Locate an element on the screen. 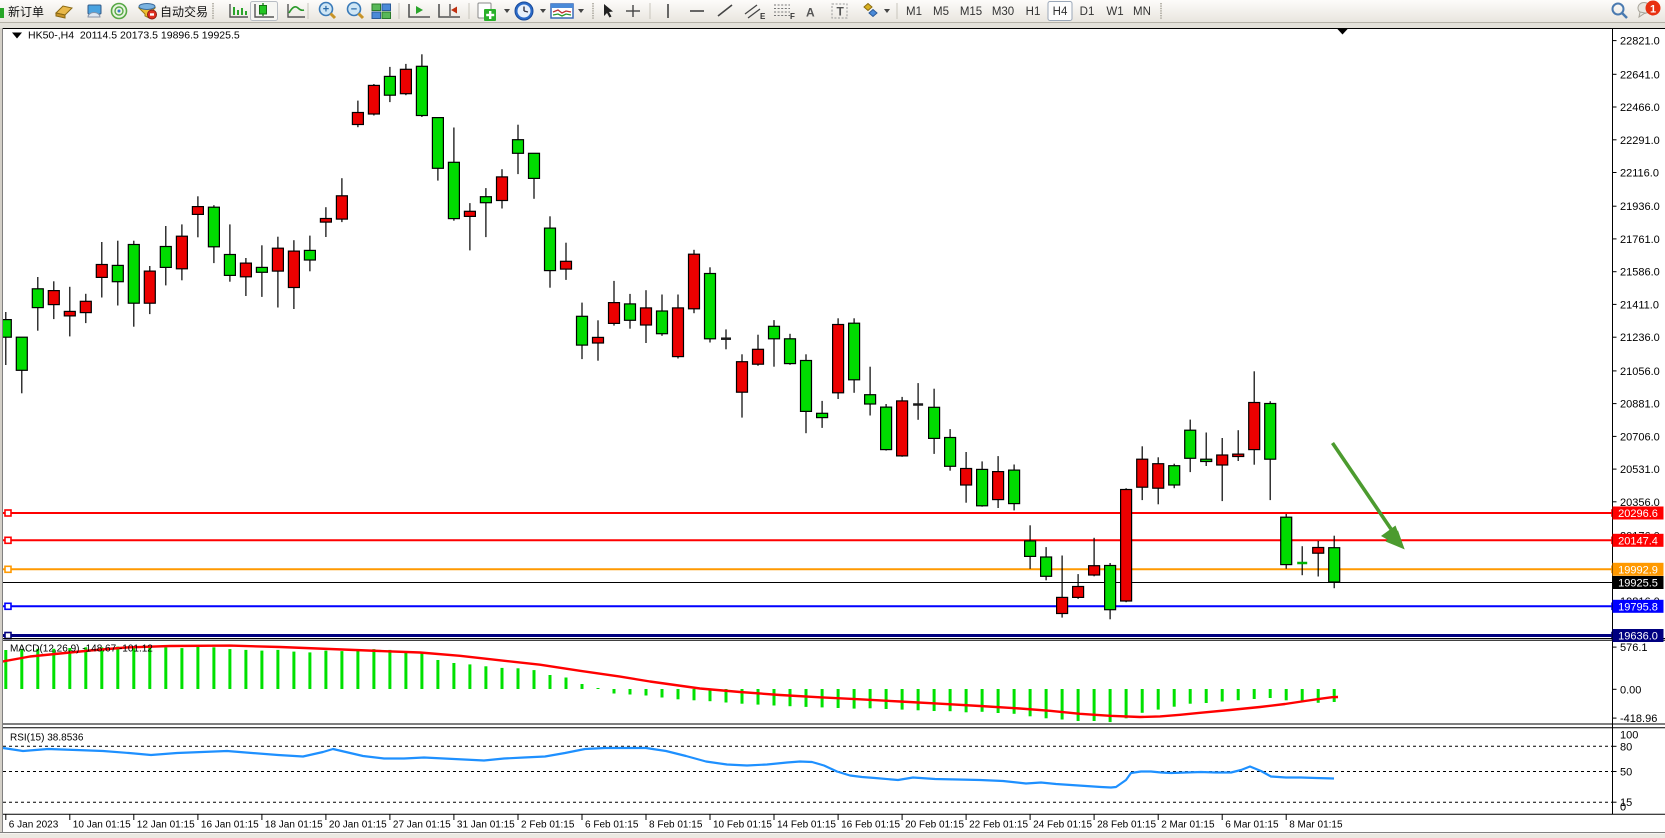 Image resolution: width=1665 pixels, height=838 pixels. svg-text: 20356.0 is located at coordinates (1640, 503).